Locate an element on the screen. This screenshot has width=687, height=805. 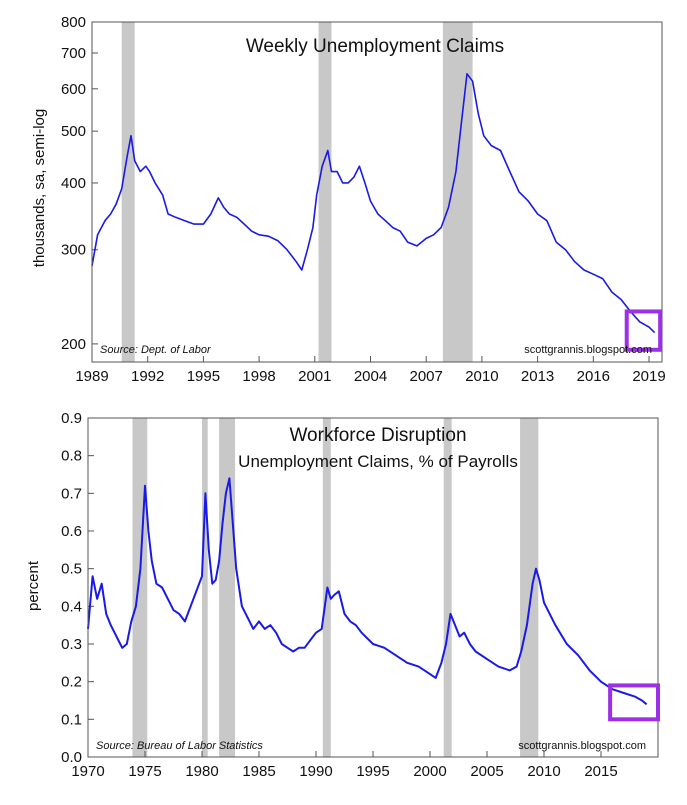
x-tick-label: 1992 is located at coordinates (147, 376).